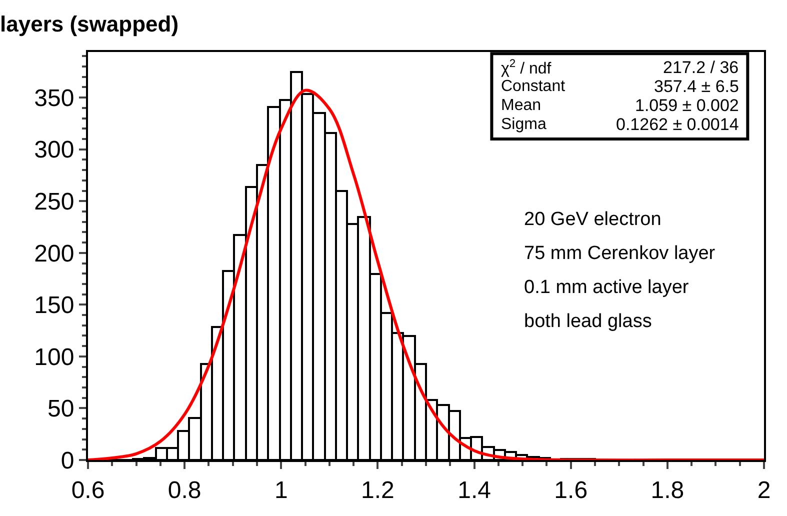 This screenshot has width=787, height=516. I want to click on y-tick-label: 150, so click(54, 306).